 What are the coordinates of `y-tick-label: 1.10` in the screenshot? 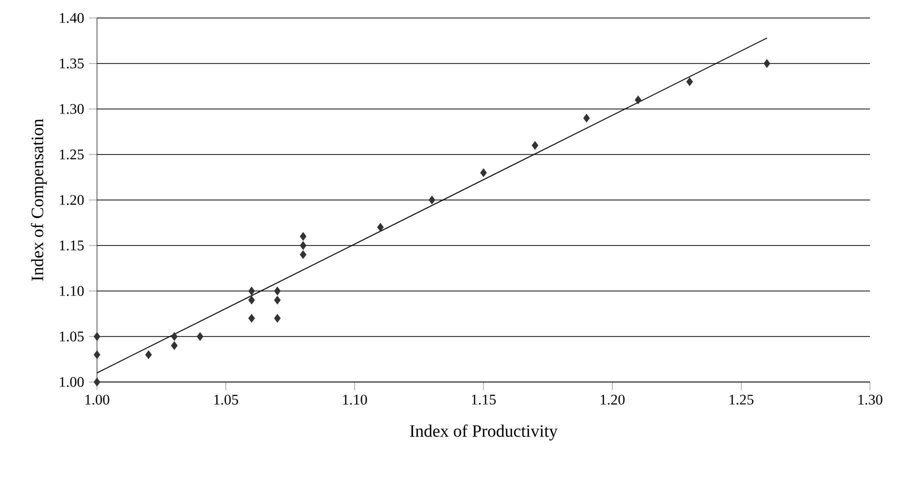 It's located at (72, 291).